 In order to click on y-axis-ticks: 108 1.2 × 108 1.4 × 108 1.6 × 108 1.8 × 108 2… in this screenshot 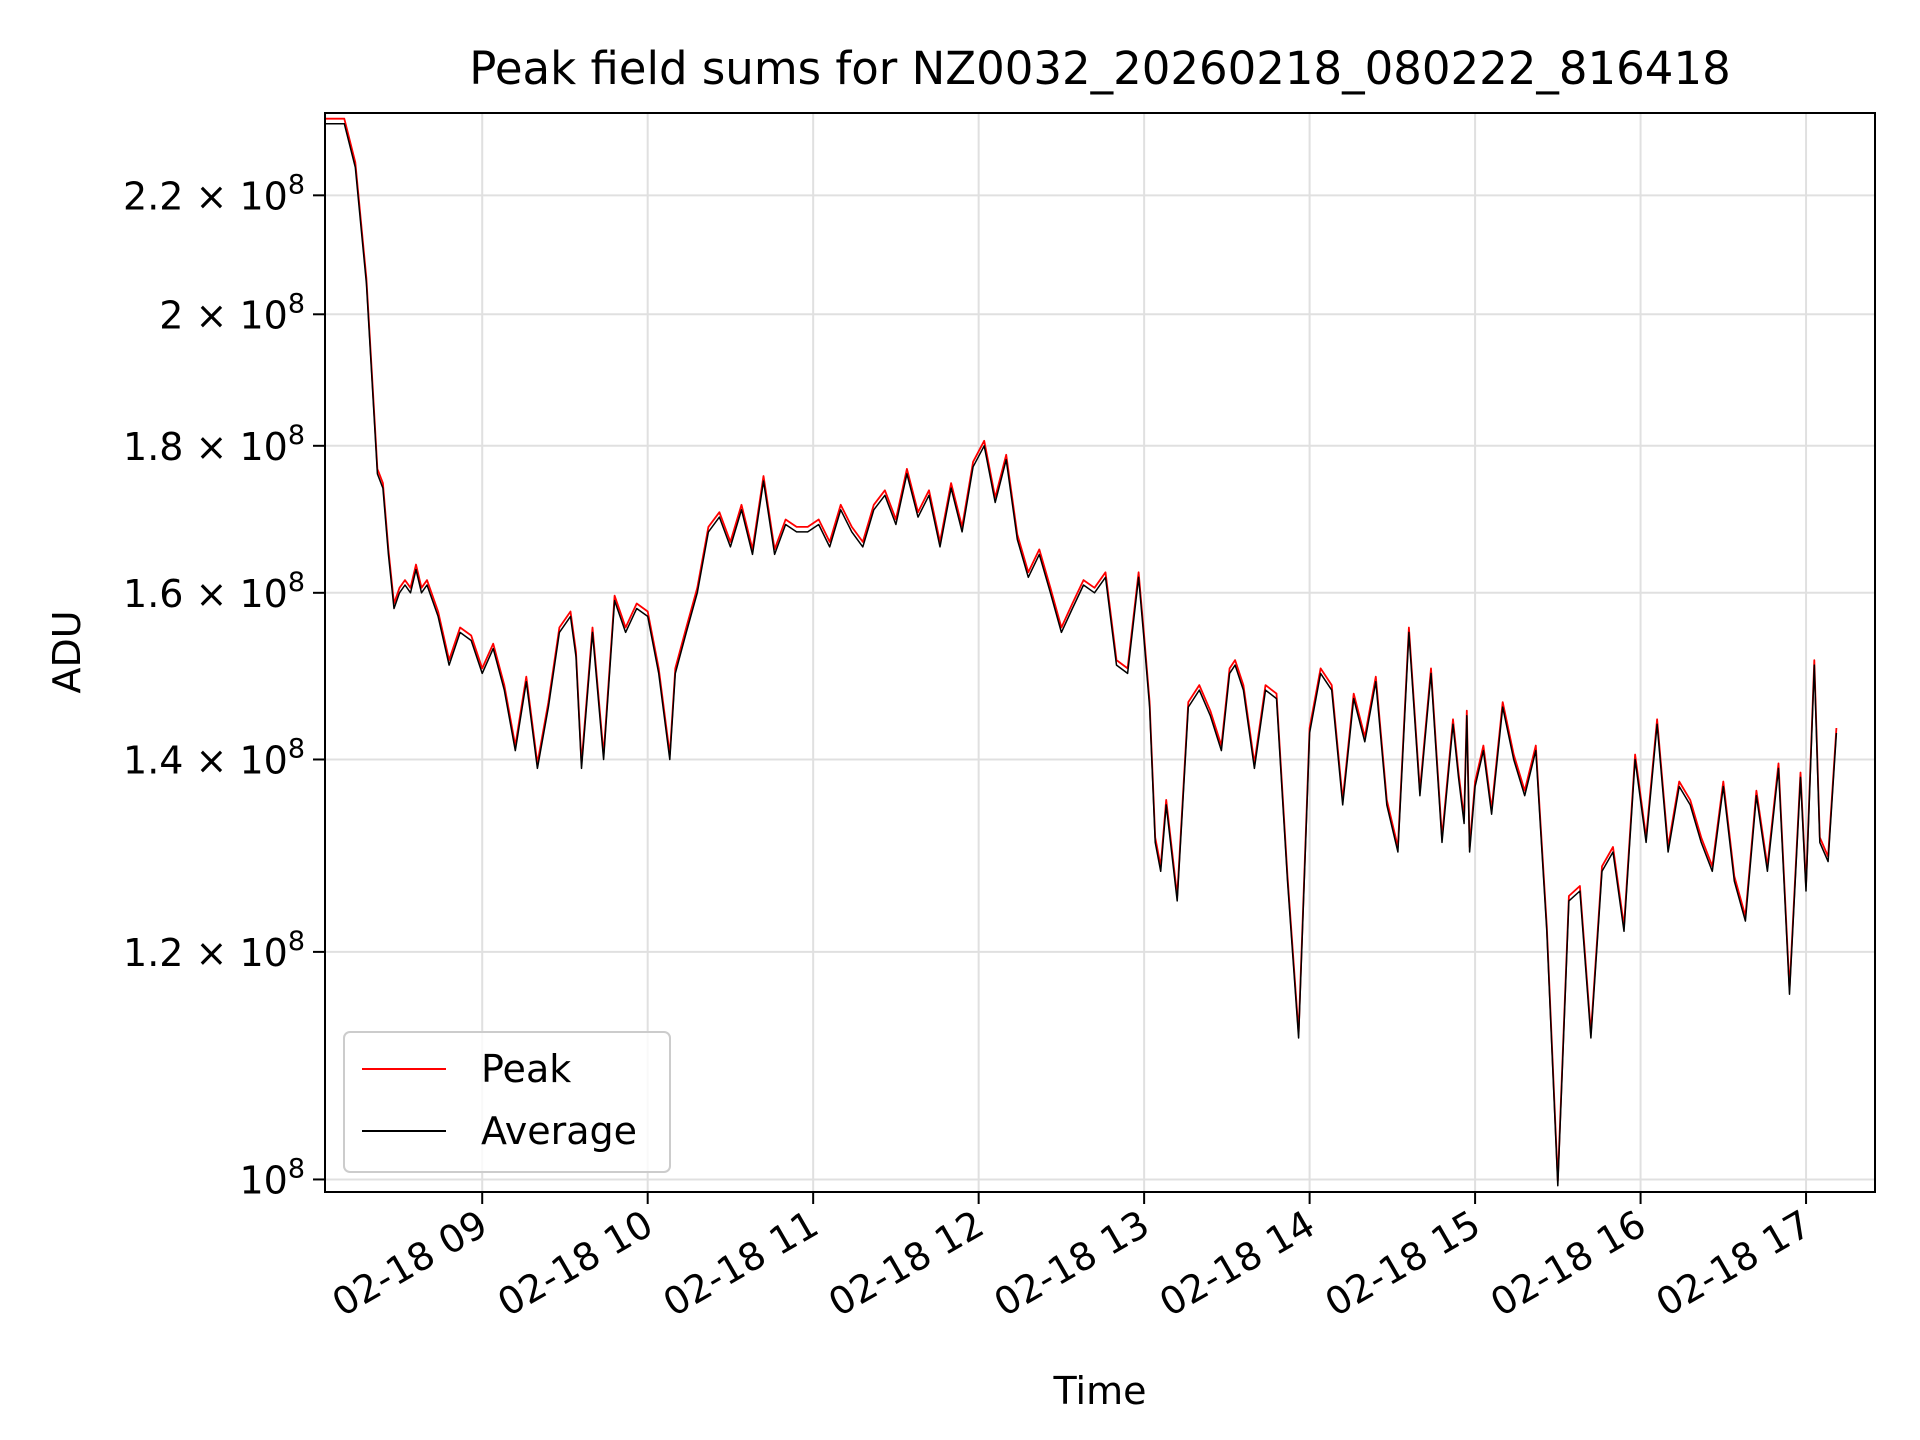, I will do `click(224, 685)`.